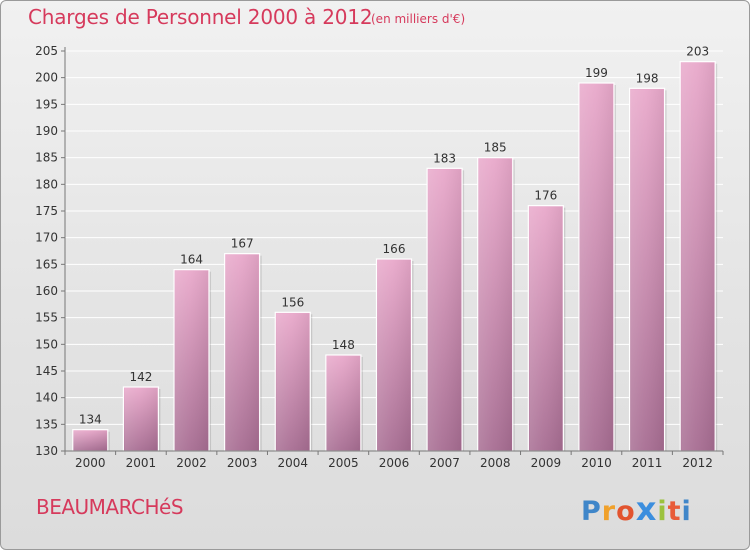 The width and height of the screenshot is (750, 550). What do you see at coordinates (46, 184) in the screenshot?
I see `y-tick-label: 180` at bounding box center [46, 184].